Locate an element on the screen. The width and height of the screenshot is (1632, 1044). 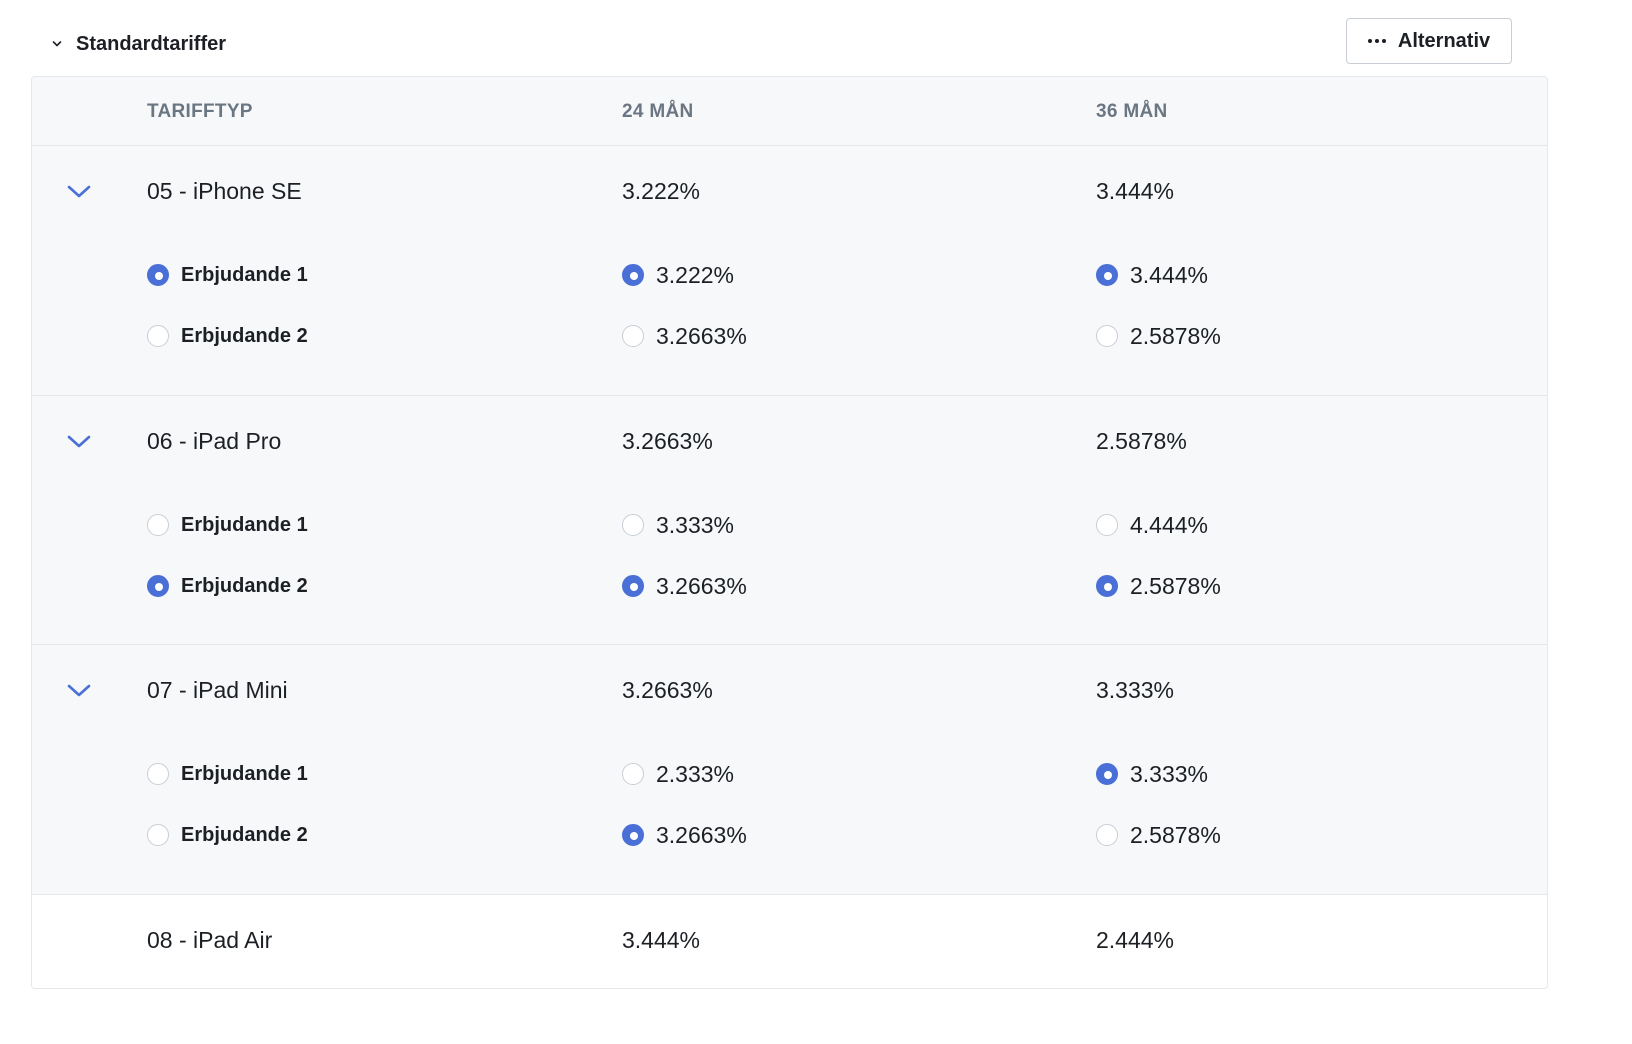
options-button: Alternativ is located at coordinates (1429, 41).